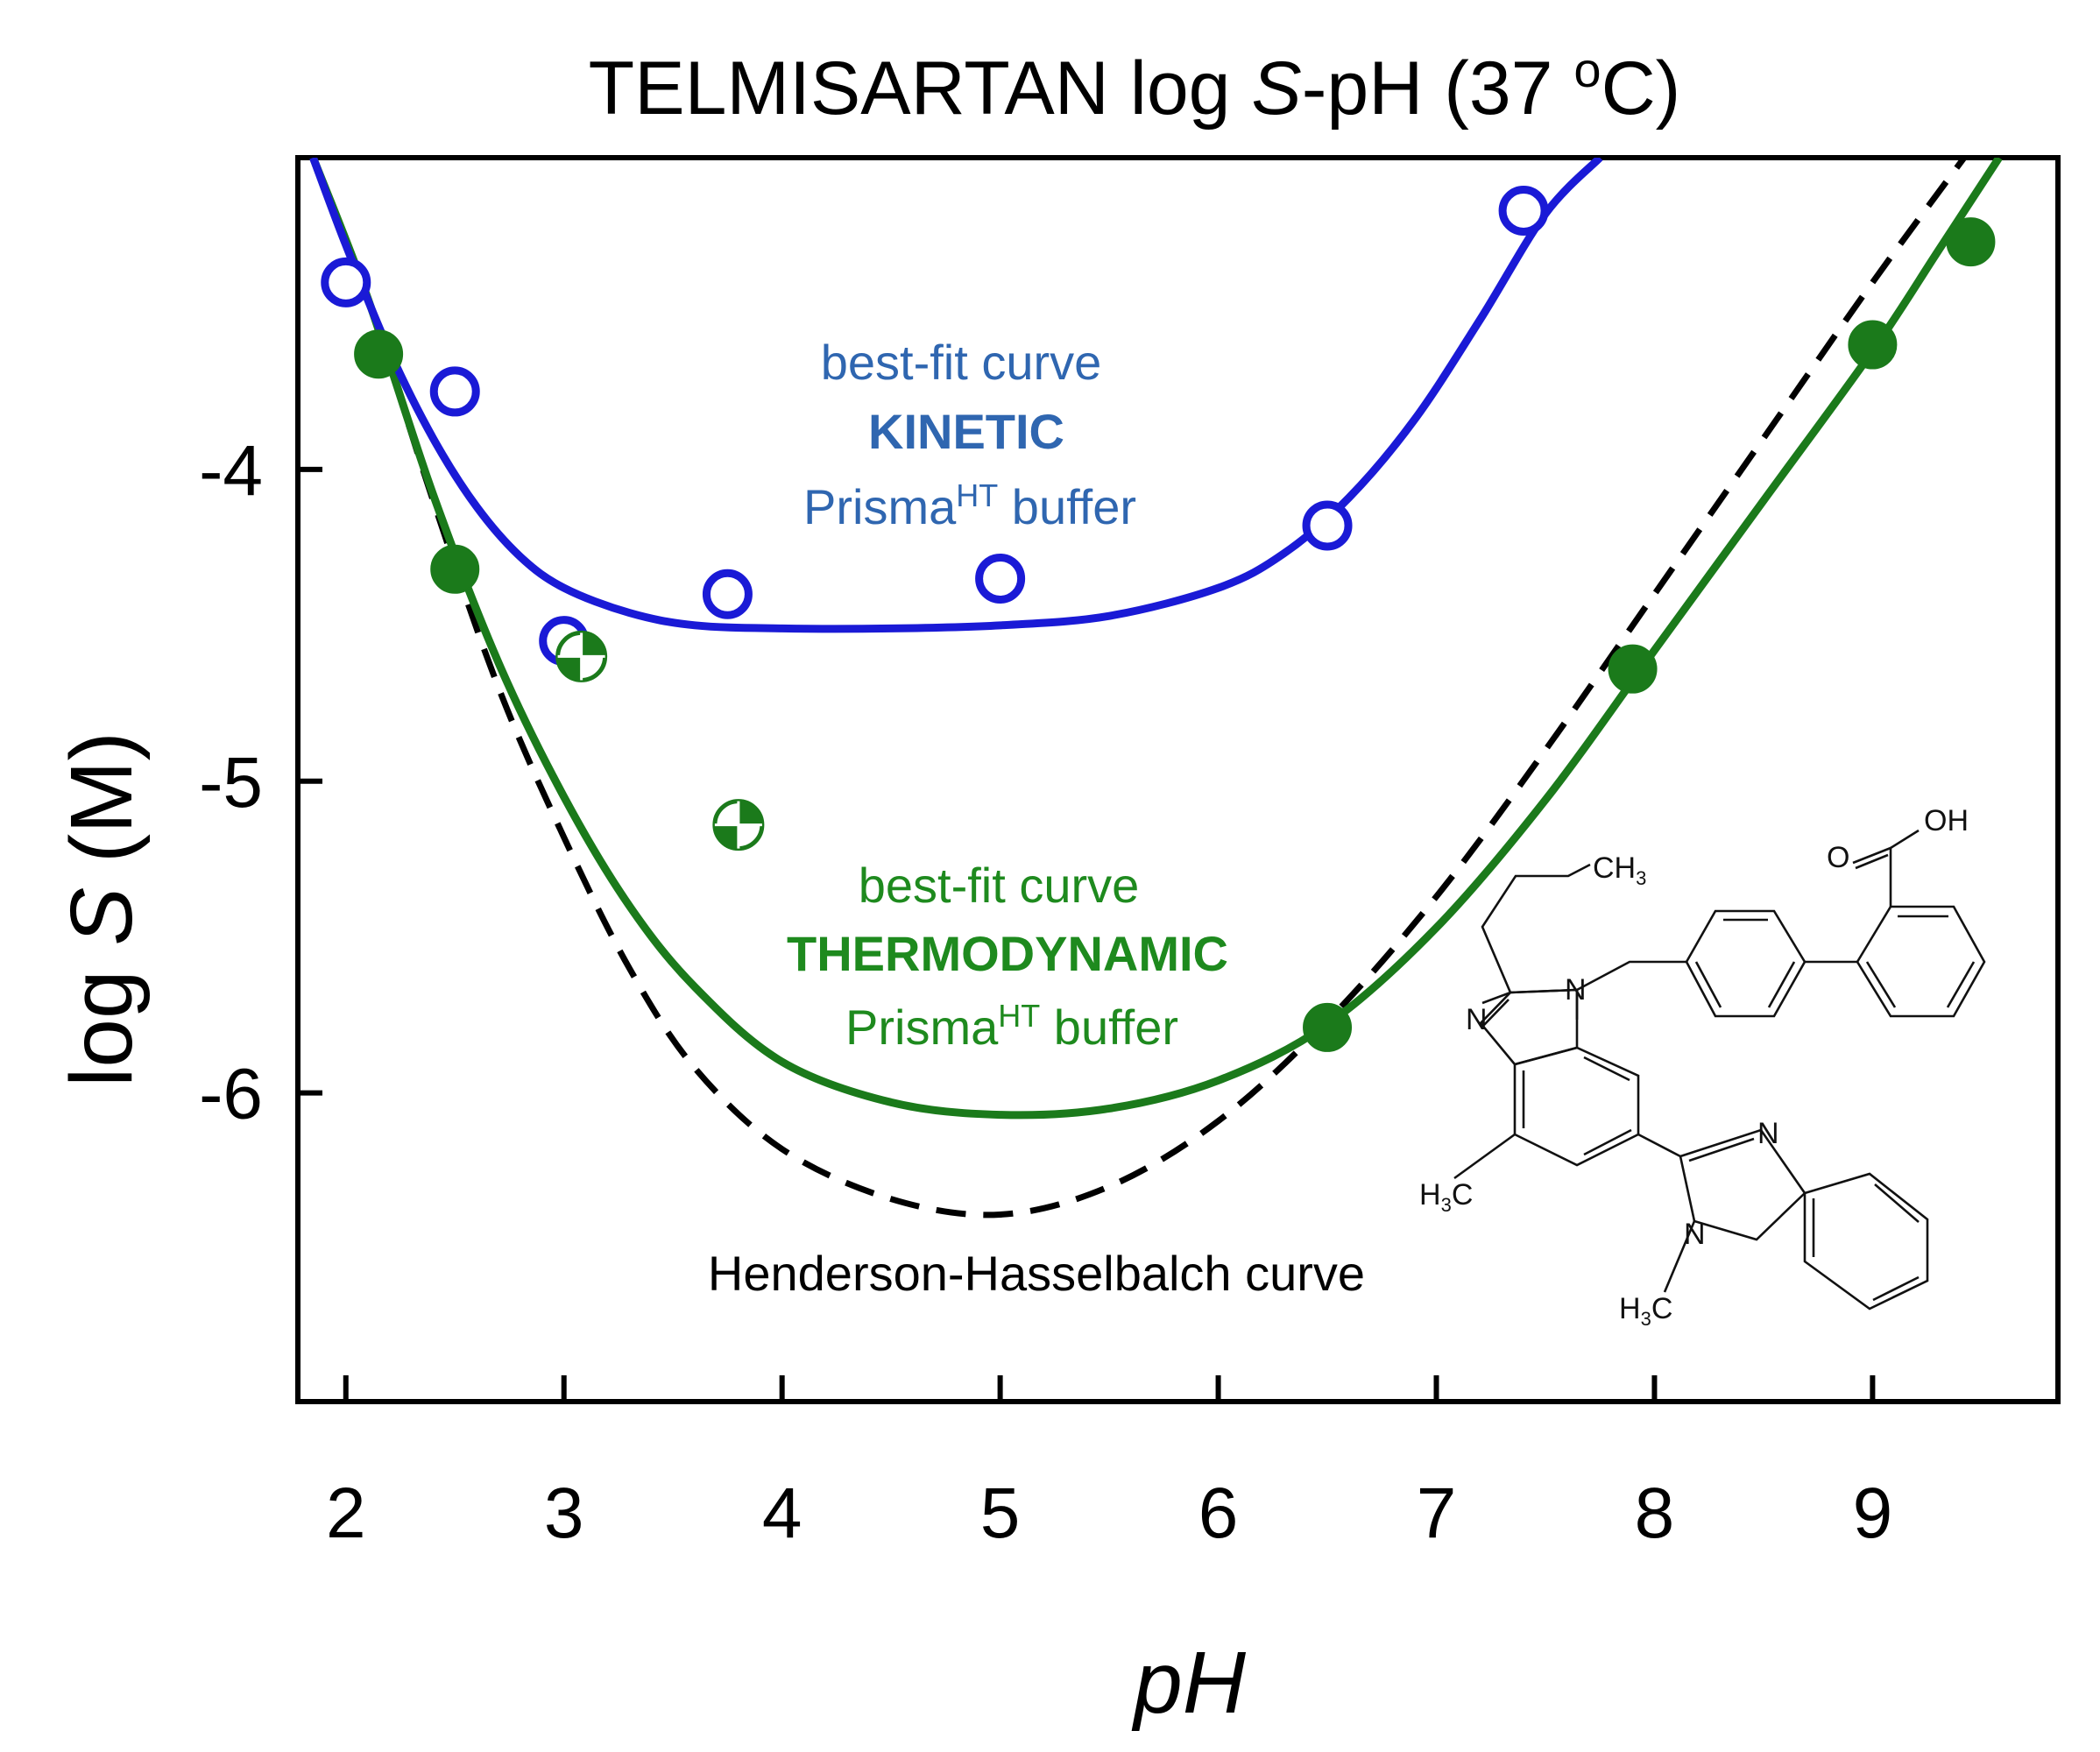 This screenshot has width=2100, height=1752. I want to click on x-tick-label: 2, so click(346, 1513).